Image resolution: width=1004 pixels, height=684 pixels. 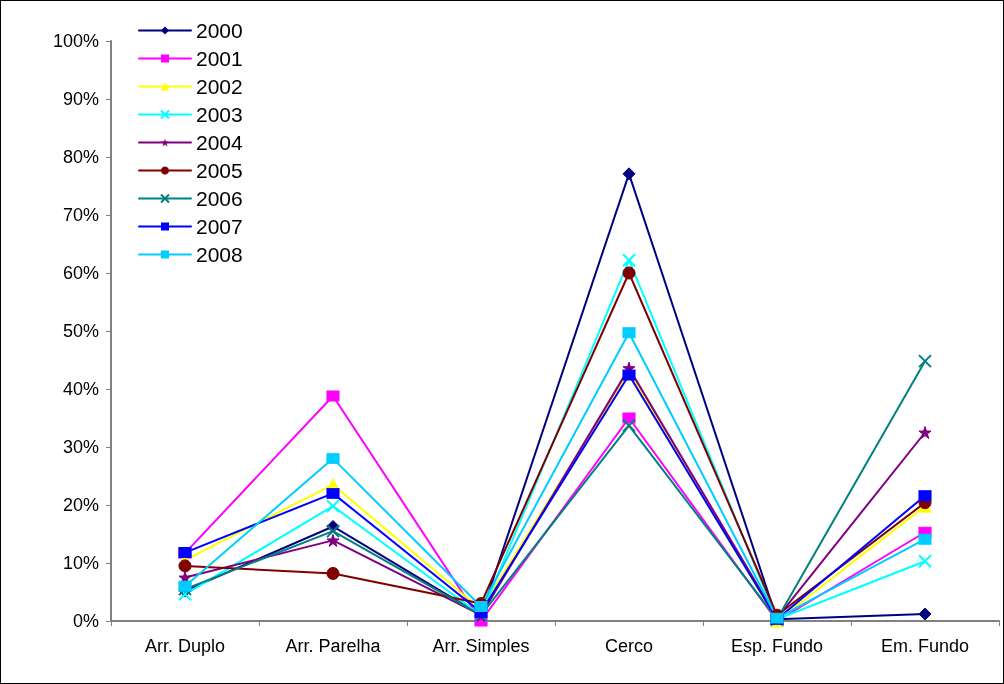 I want to click on x-tick-label: Cerco, so click(x=629, y=646).